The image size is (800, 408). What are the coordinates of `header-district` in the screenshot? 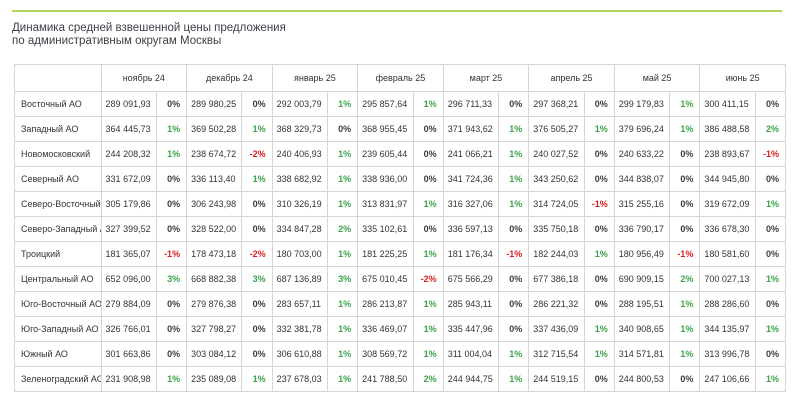 It's located at (58, 78).